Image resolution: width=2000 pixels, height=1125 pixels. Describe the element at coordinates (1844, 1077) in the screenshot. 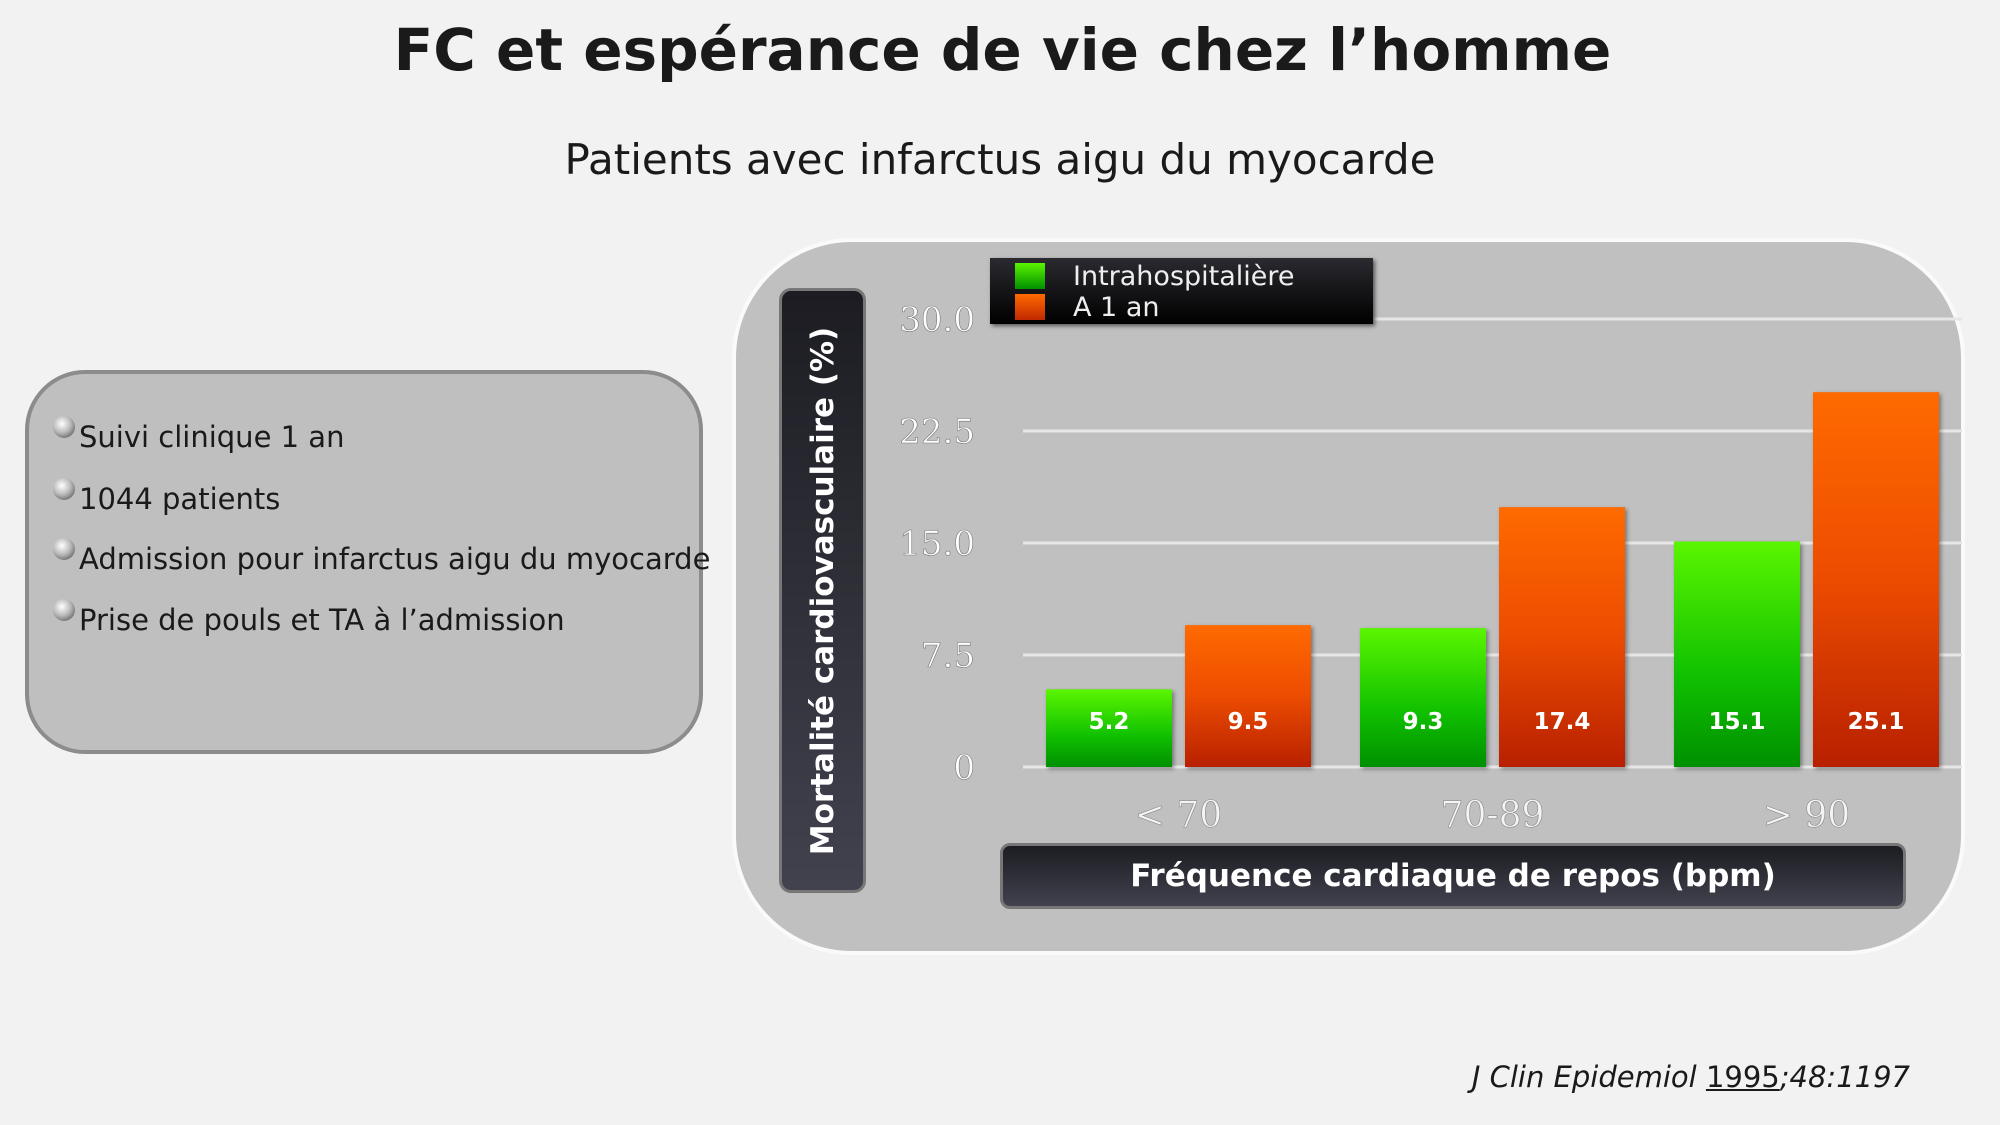

I see `citation-ref: ;48:1197` at that location.